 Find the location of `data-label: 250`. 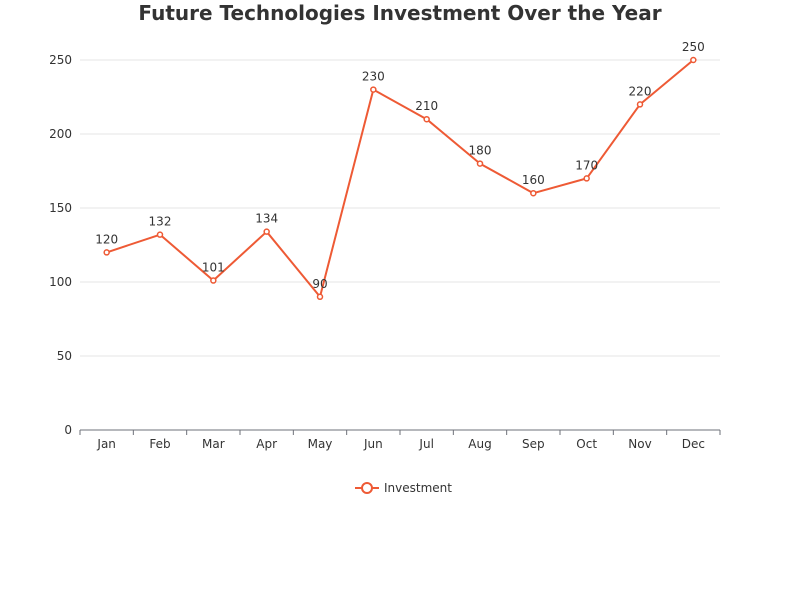

data-label: 250 is located at coordinates (693, 47).